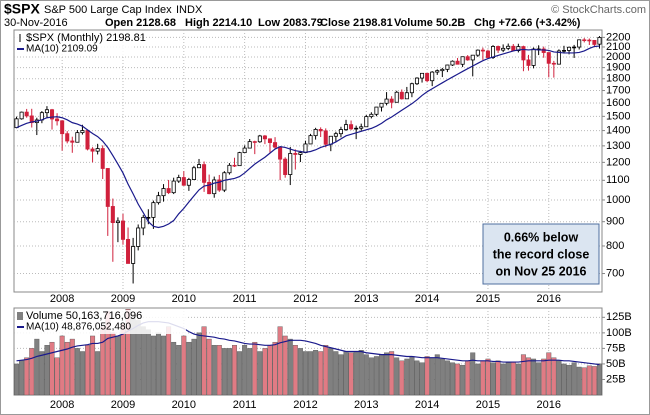  I want to click on legend-bg, so click(101, 322).